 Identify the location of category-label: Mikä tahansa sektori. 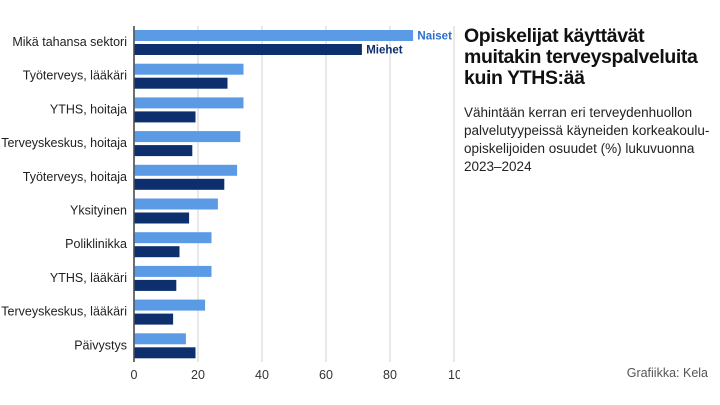
(69, 42).